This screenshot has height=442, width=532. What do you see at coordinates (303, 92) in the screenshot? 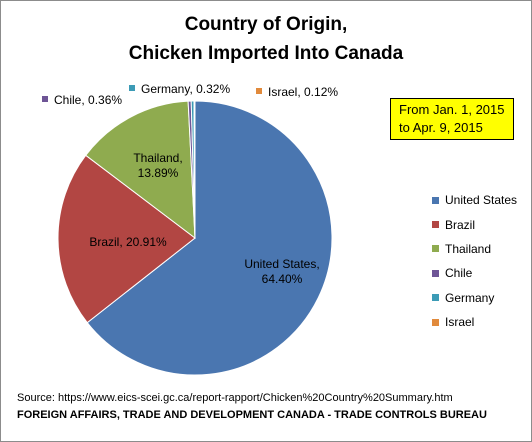
I see `data-label-israel: Israel, 0.12%` at bounding box center [303, 92].